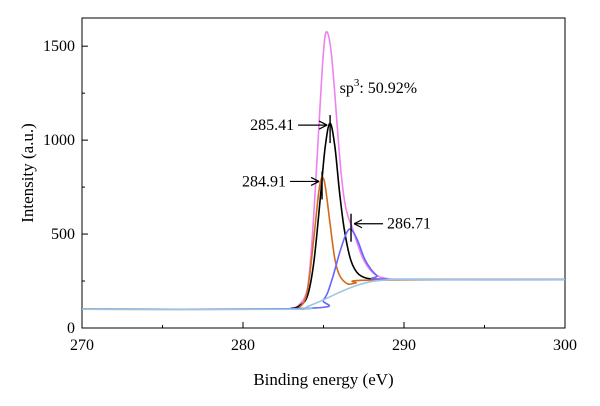 The height and width of the screenshot is (406, 600). What do you see at coordinates (357, 83) in the screenshot?
I see `sp3-superscript: 3` at bounding box center [357, 83].